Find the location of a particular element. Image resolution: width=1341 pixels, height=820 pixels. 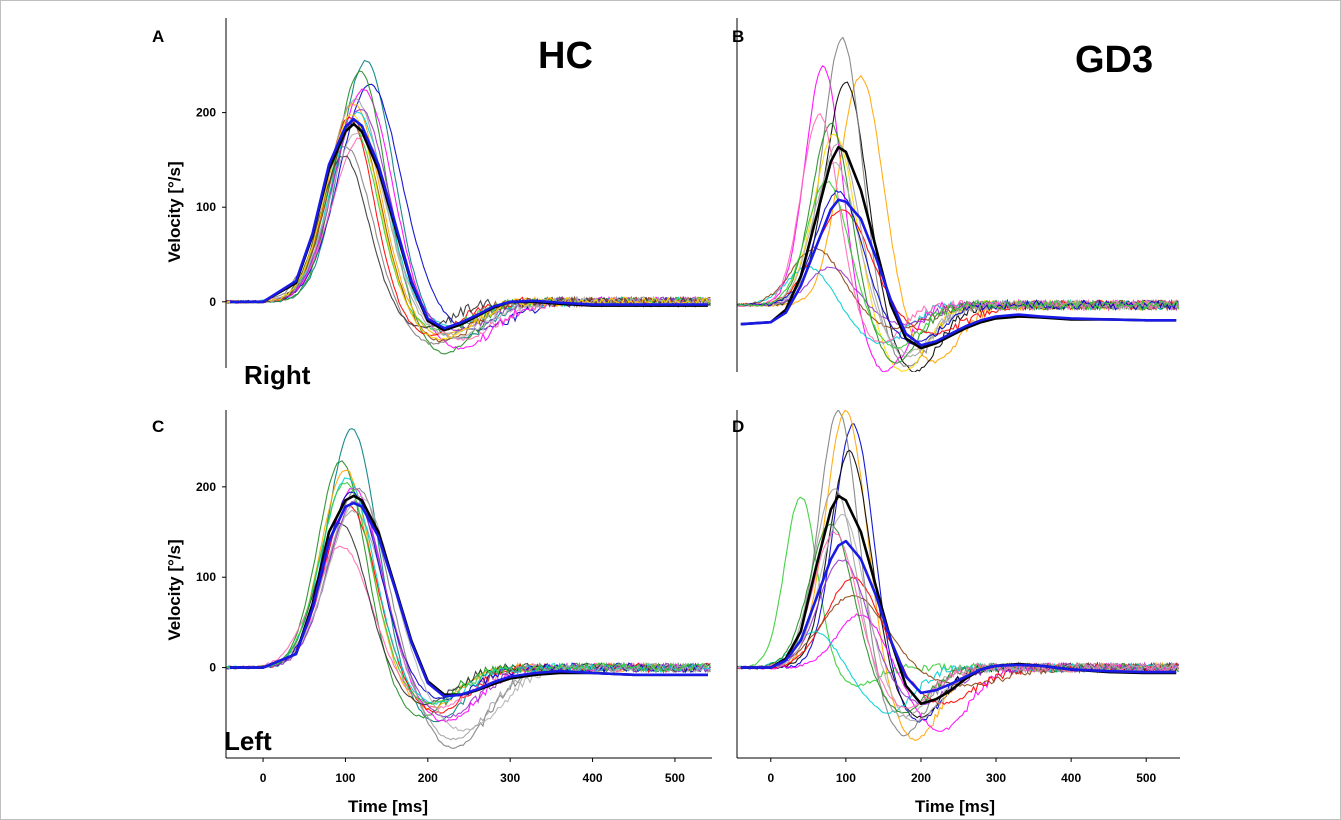

x-axis-label-c: Time [ms] is located at coordinates (388, 806).